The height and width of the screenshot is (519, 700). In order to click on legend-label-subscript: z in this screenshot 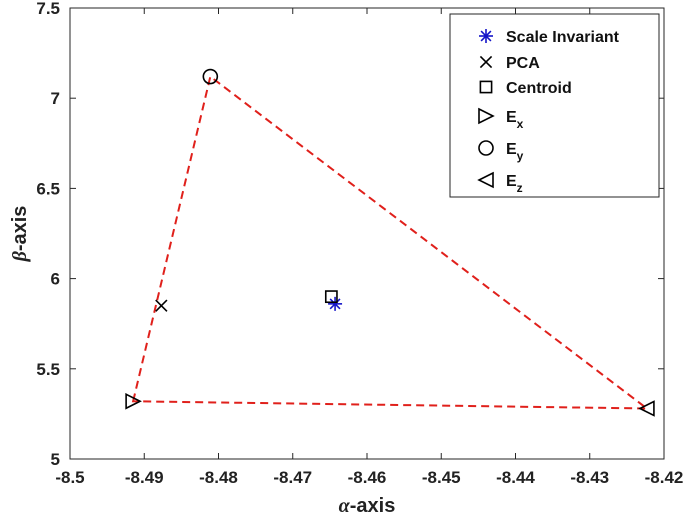, I will do `click(520, 188)`.